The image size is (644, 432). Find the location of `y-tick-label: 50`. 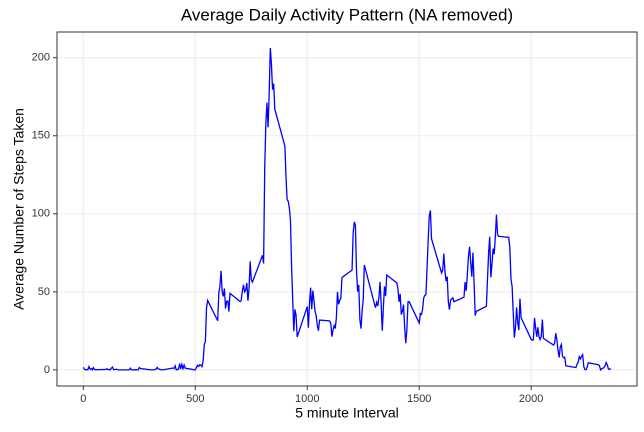

y-tick-label: 50 is located at coordinates (44, 292).